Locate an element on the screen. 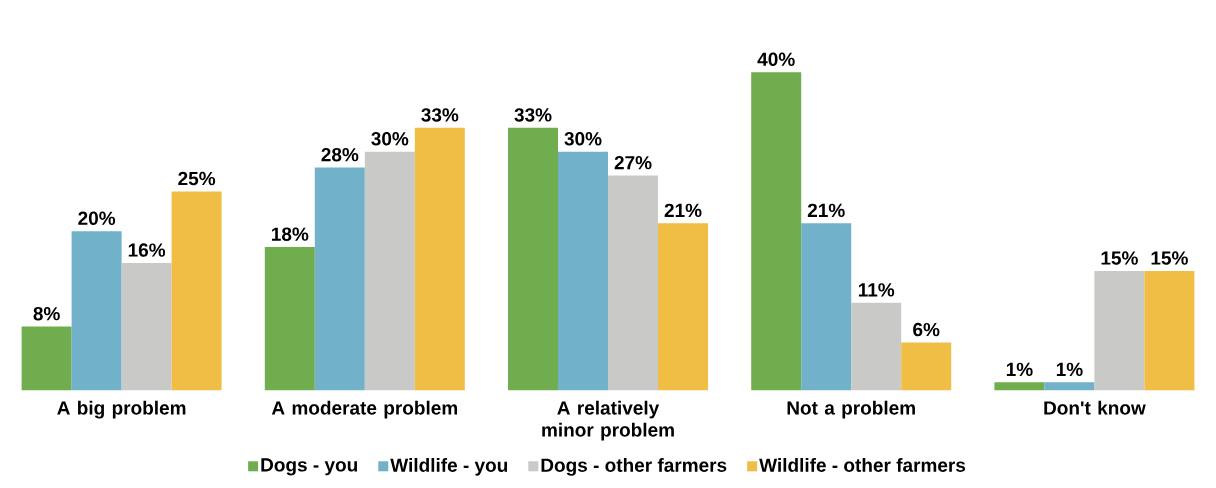 The image size is (1216, 488). data-label: 25% is located at coordinates (197, 178).